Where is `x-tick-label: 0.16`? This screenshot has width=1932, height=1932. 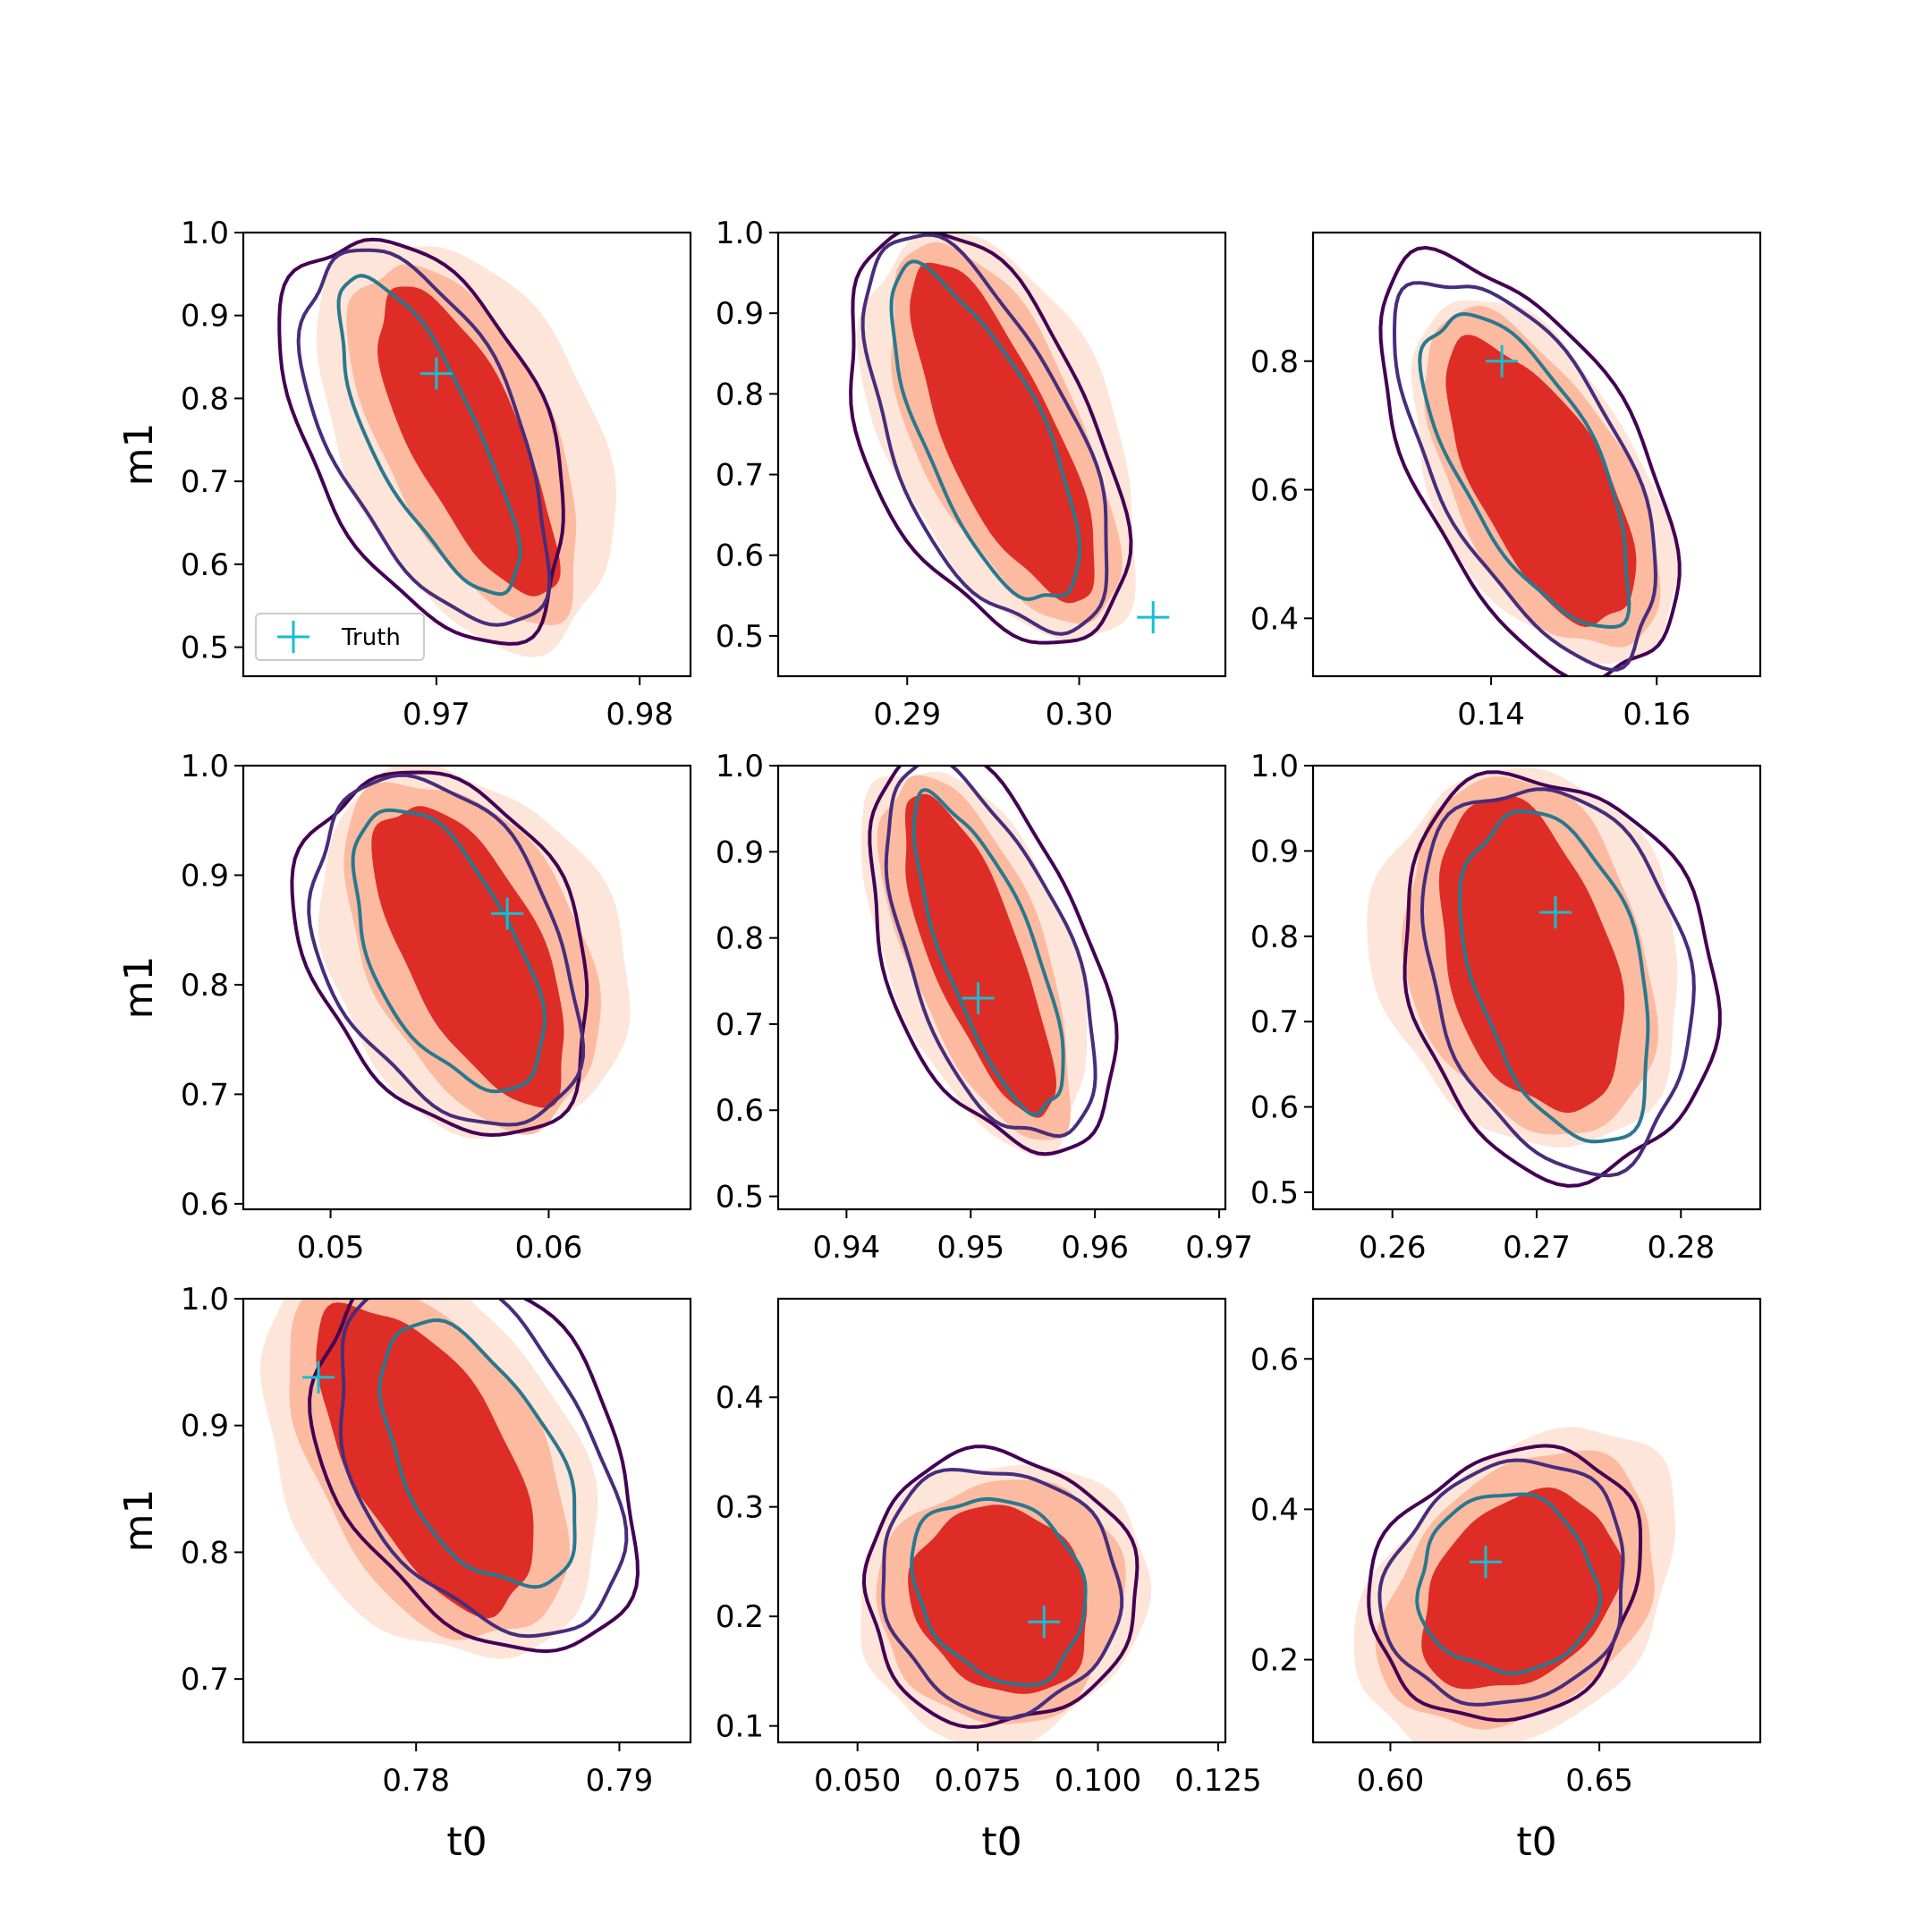
x-tick-label: 0.16 is located at coordinates (1656, 715).